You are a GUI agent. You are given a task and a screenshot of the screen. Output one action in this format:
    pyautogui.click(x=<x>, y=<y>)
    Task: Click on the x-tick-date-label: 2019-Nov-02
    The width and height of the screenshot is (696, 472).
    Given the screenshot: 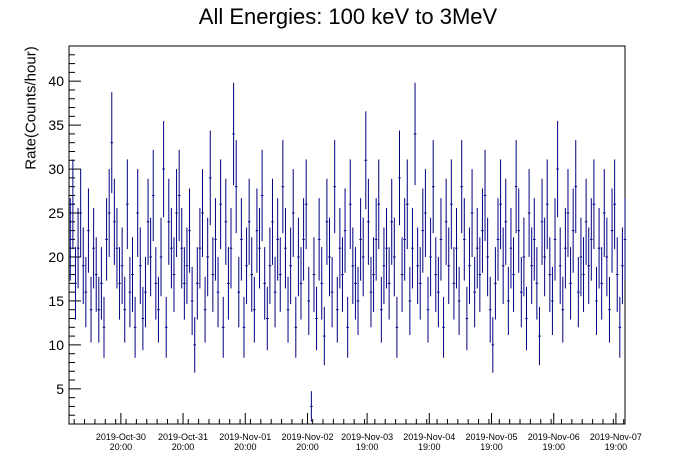 What is the action you would take?
    pyautogui.click(x=307, y=437)
    